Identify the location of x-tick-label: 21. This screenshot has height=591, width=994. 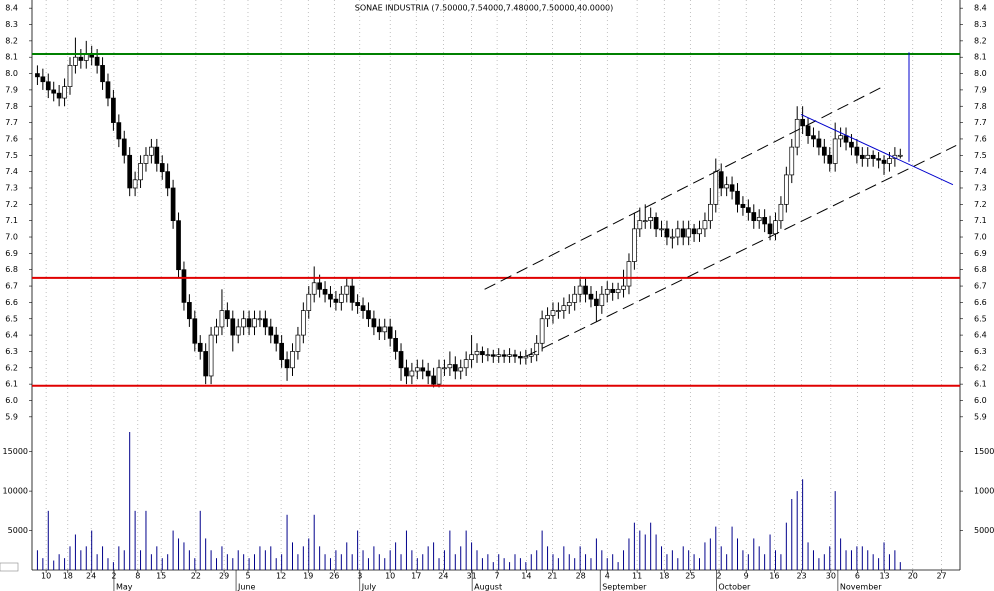
(552, 576).